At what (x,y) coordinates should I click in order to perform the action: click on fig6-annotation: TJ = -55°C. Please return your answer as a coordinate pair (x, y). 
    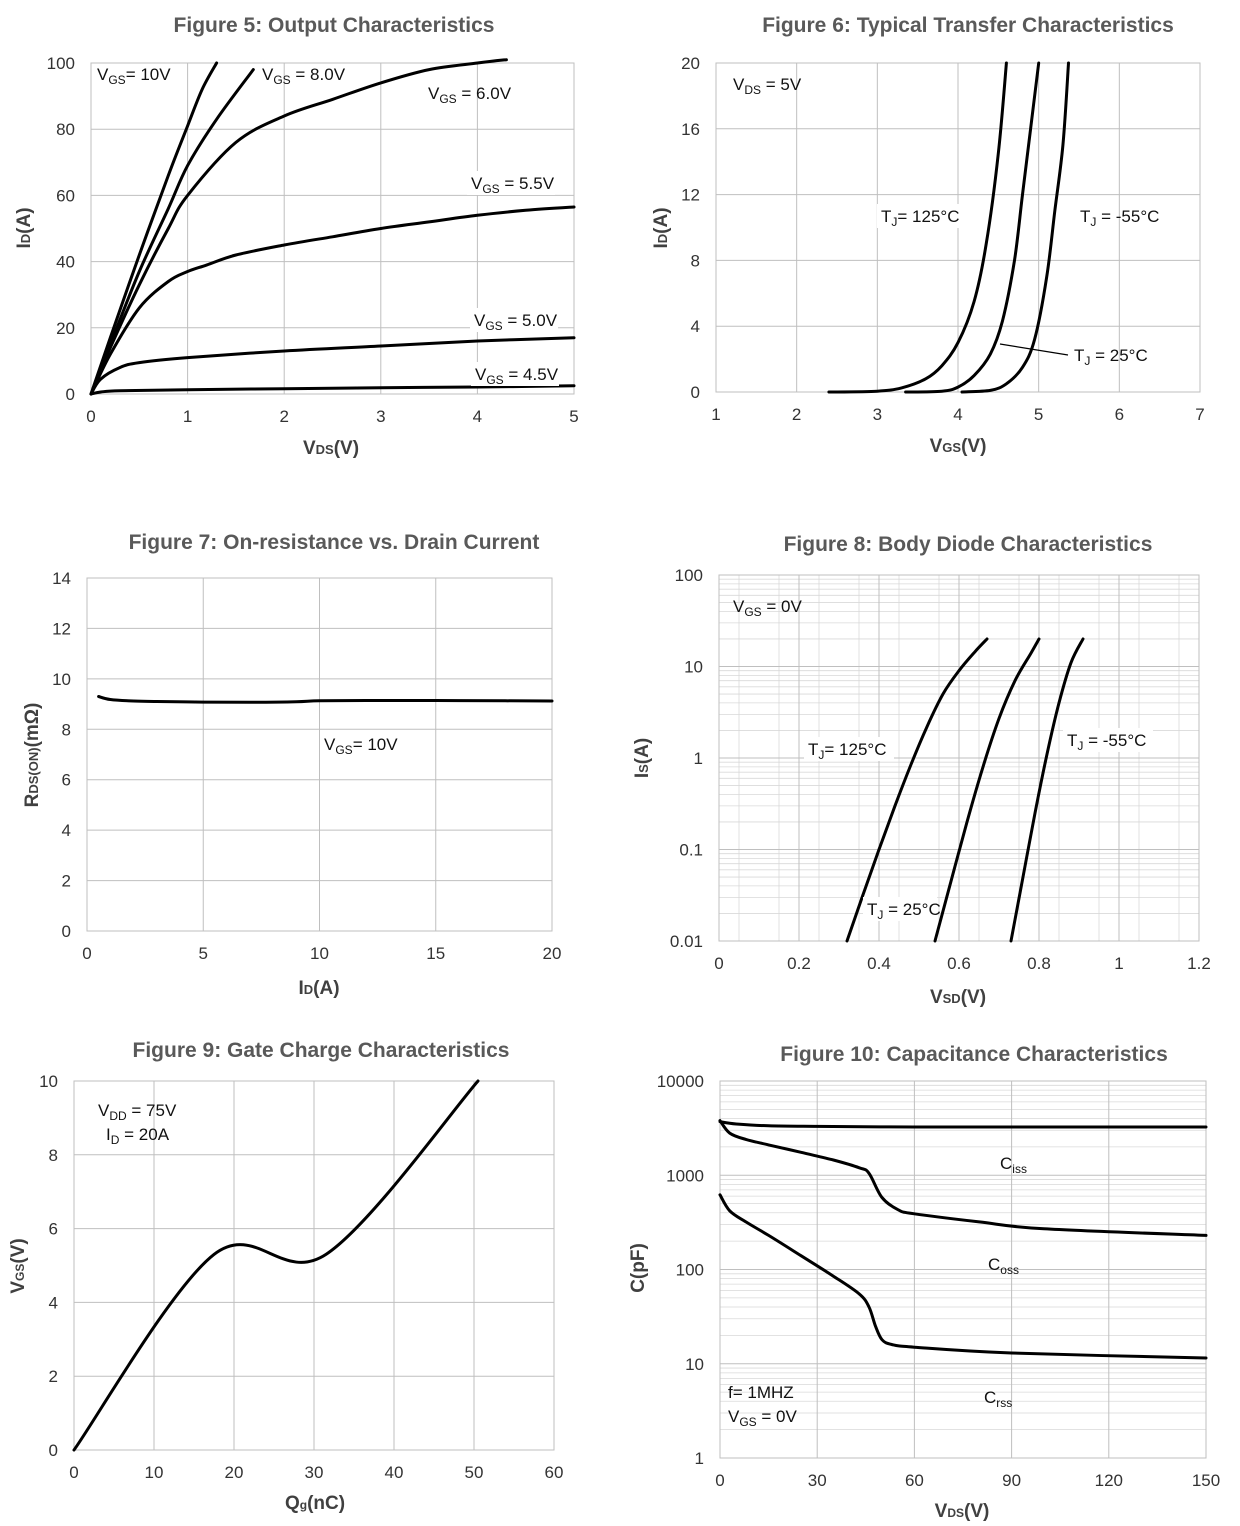
    Looking at the image, I should click on (1119, 218).